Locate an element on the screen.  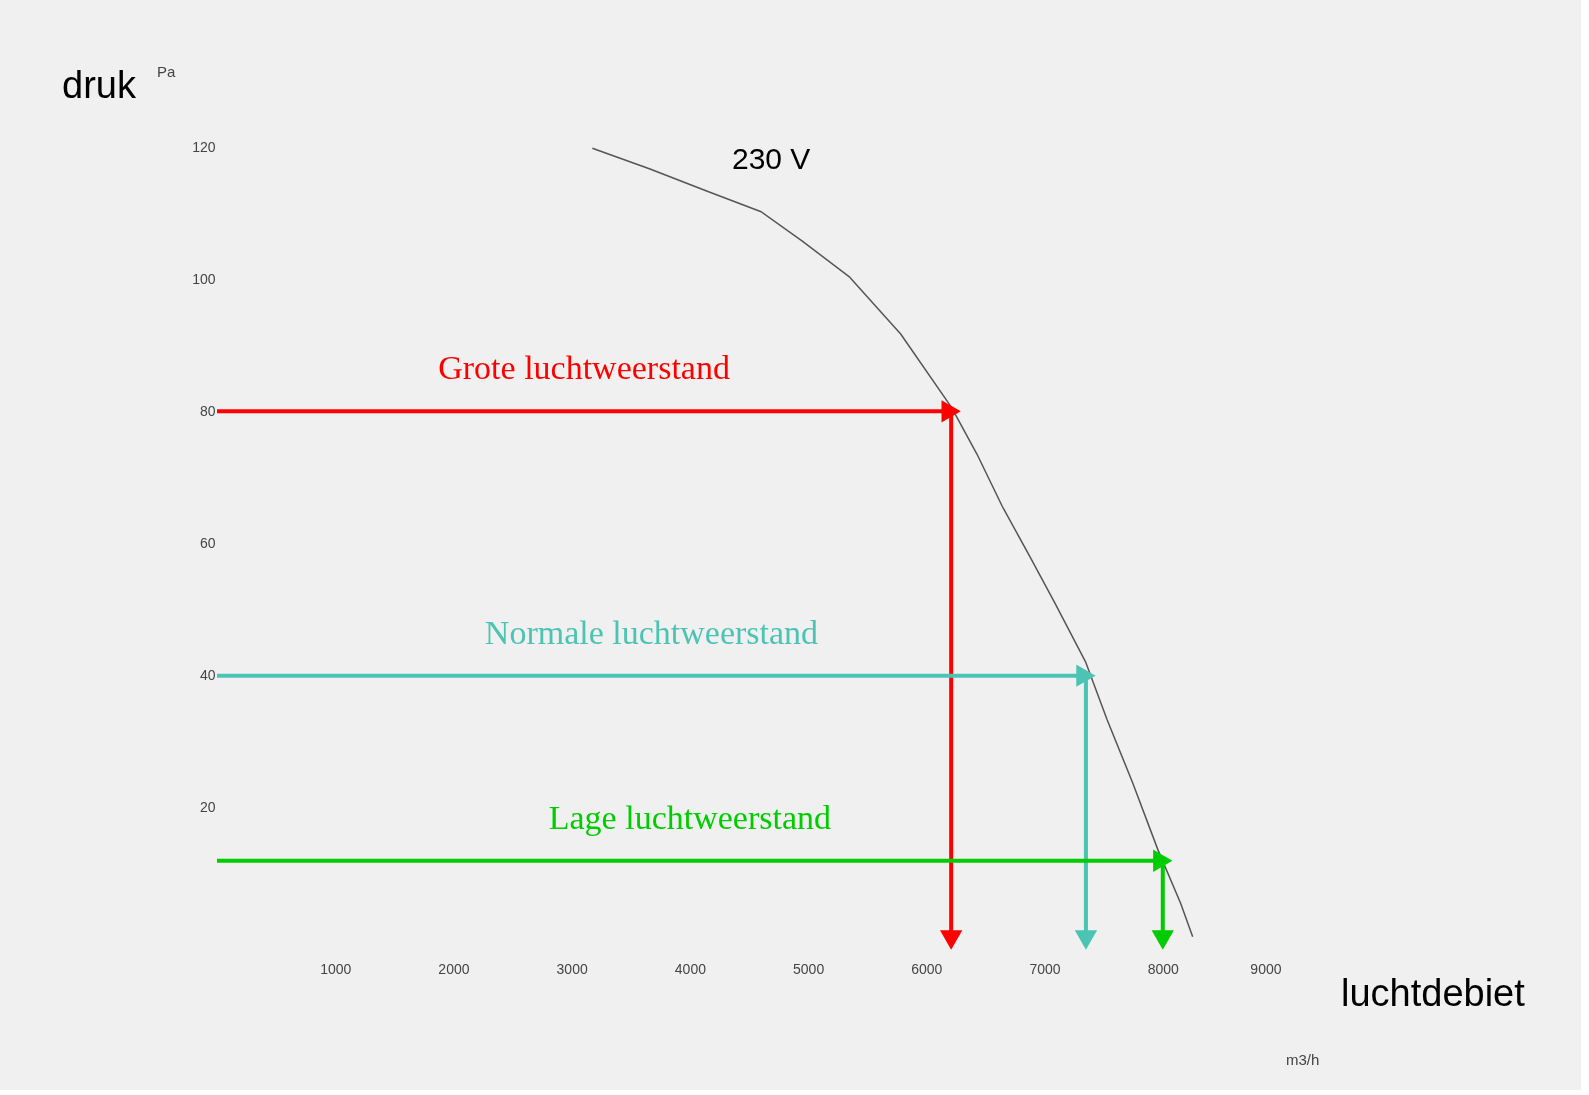
x-tick-label: 7000 is located at coordinates (1045, 968).